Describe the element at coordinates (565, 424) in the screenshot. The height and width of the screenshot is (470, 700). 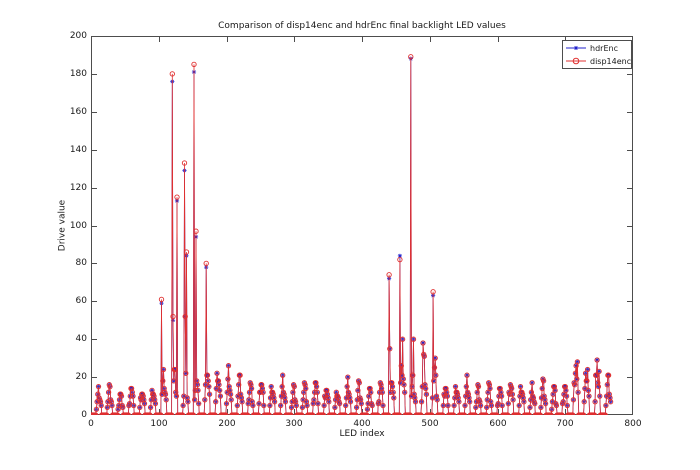
I see `x-tick-label: 700` at that location.